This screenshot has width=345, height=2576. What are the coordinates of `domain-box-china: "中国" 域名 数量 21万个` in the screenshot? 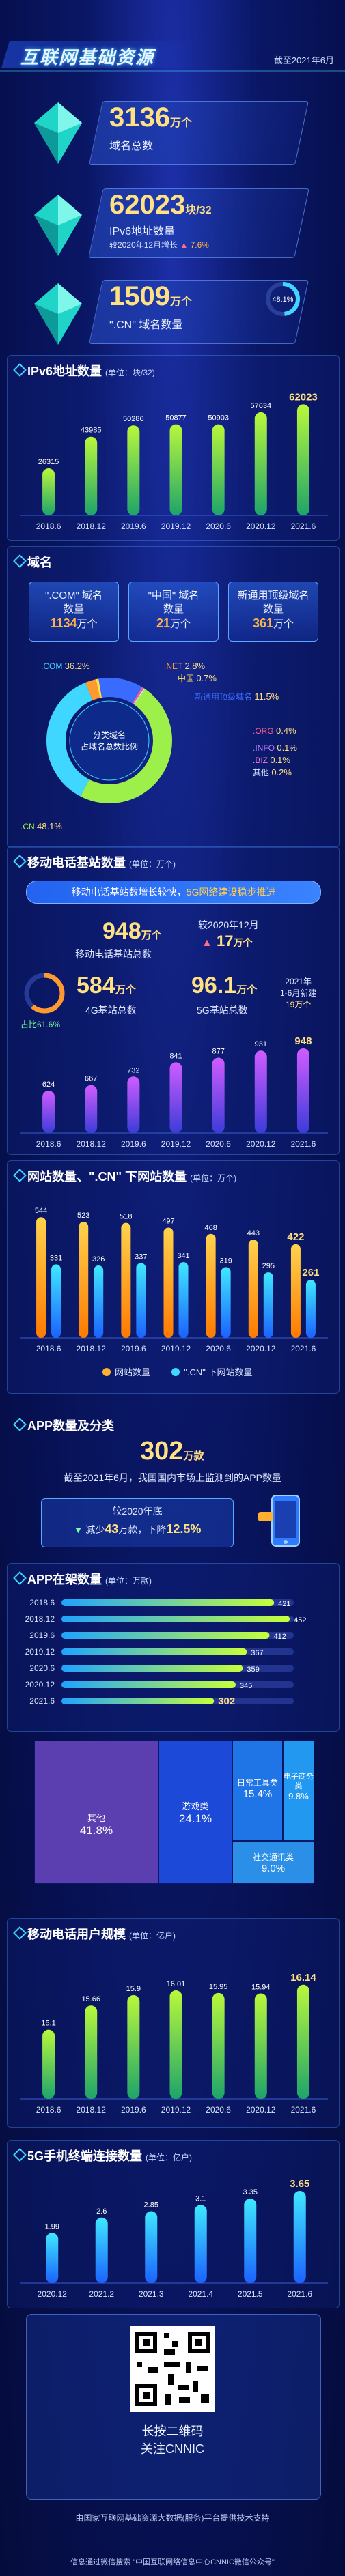 It's located at (174, 612).